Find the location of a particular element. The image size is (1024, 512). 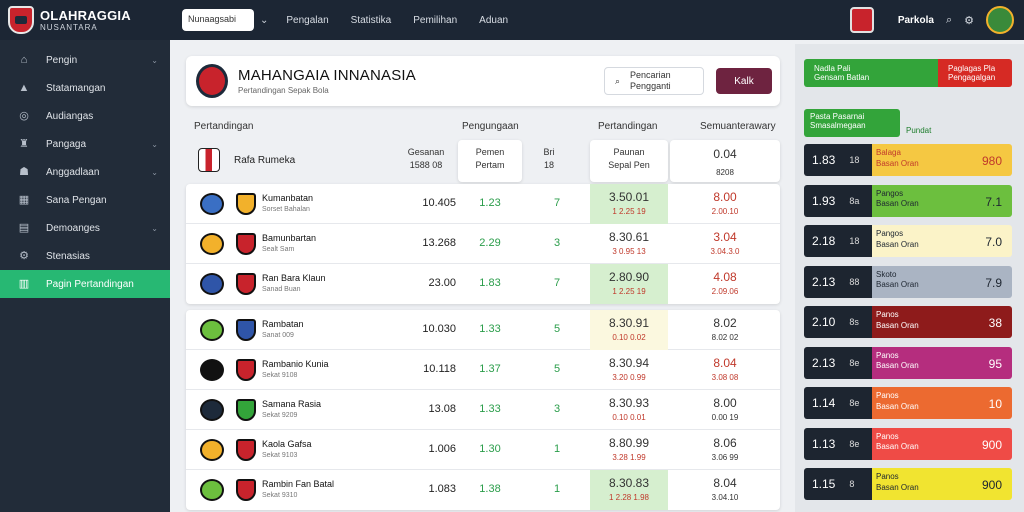

sidebar-item: ▦ Sana Pengan is located at coordinates (62, 200).